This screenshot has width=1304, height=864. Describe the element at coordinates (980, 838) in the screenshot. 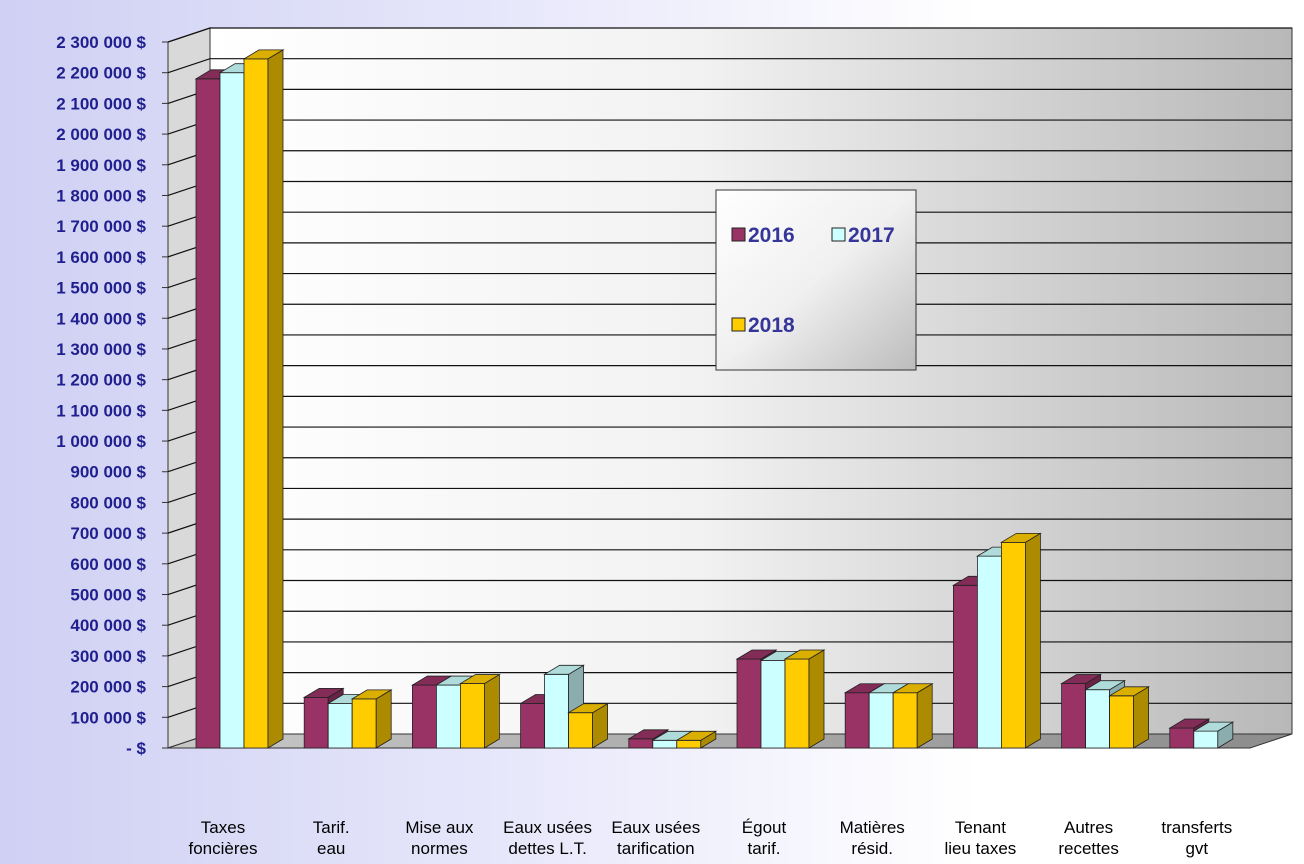

I see `category-label: Tenant lieu taxes` at that location.